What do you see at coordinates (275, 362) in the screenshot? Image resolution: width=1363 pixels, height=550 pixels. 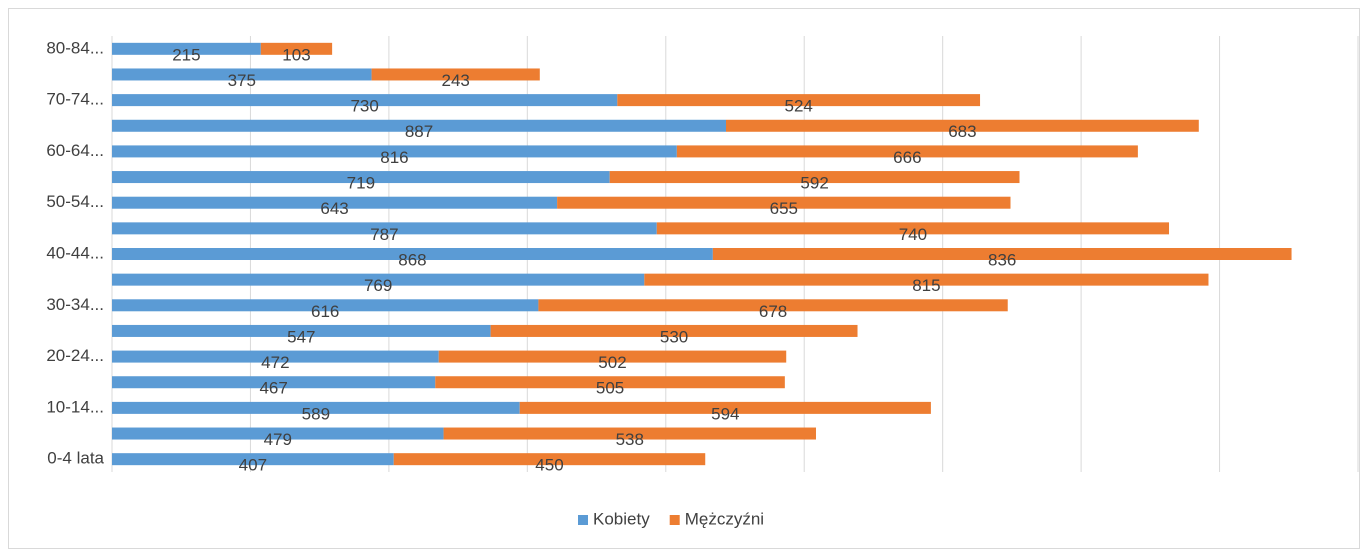 I see `data-label: 472` at bounding box center [275, 362].